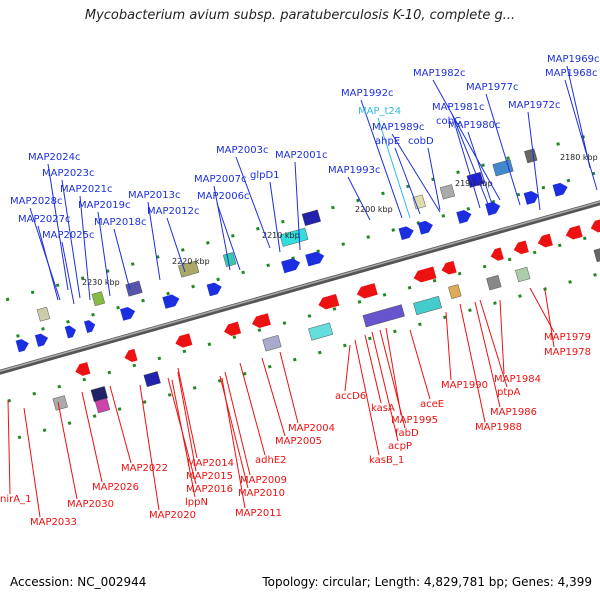 This screenshot has width=600, height=600. Describe the element at coordinates (220, 179) in the screenshot. I see `forward-gene-label: MAP2007c` at that location.